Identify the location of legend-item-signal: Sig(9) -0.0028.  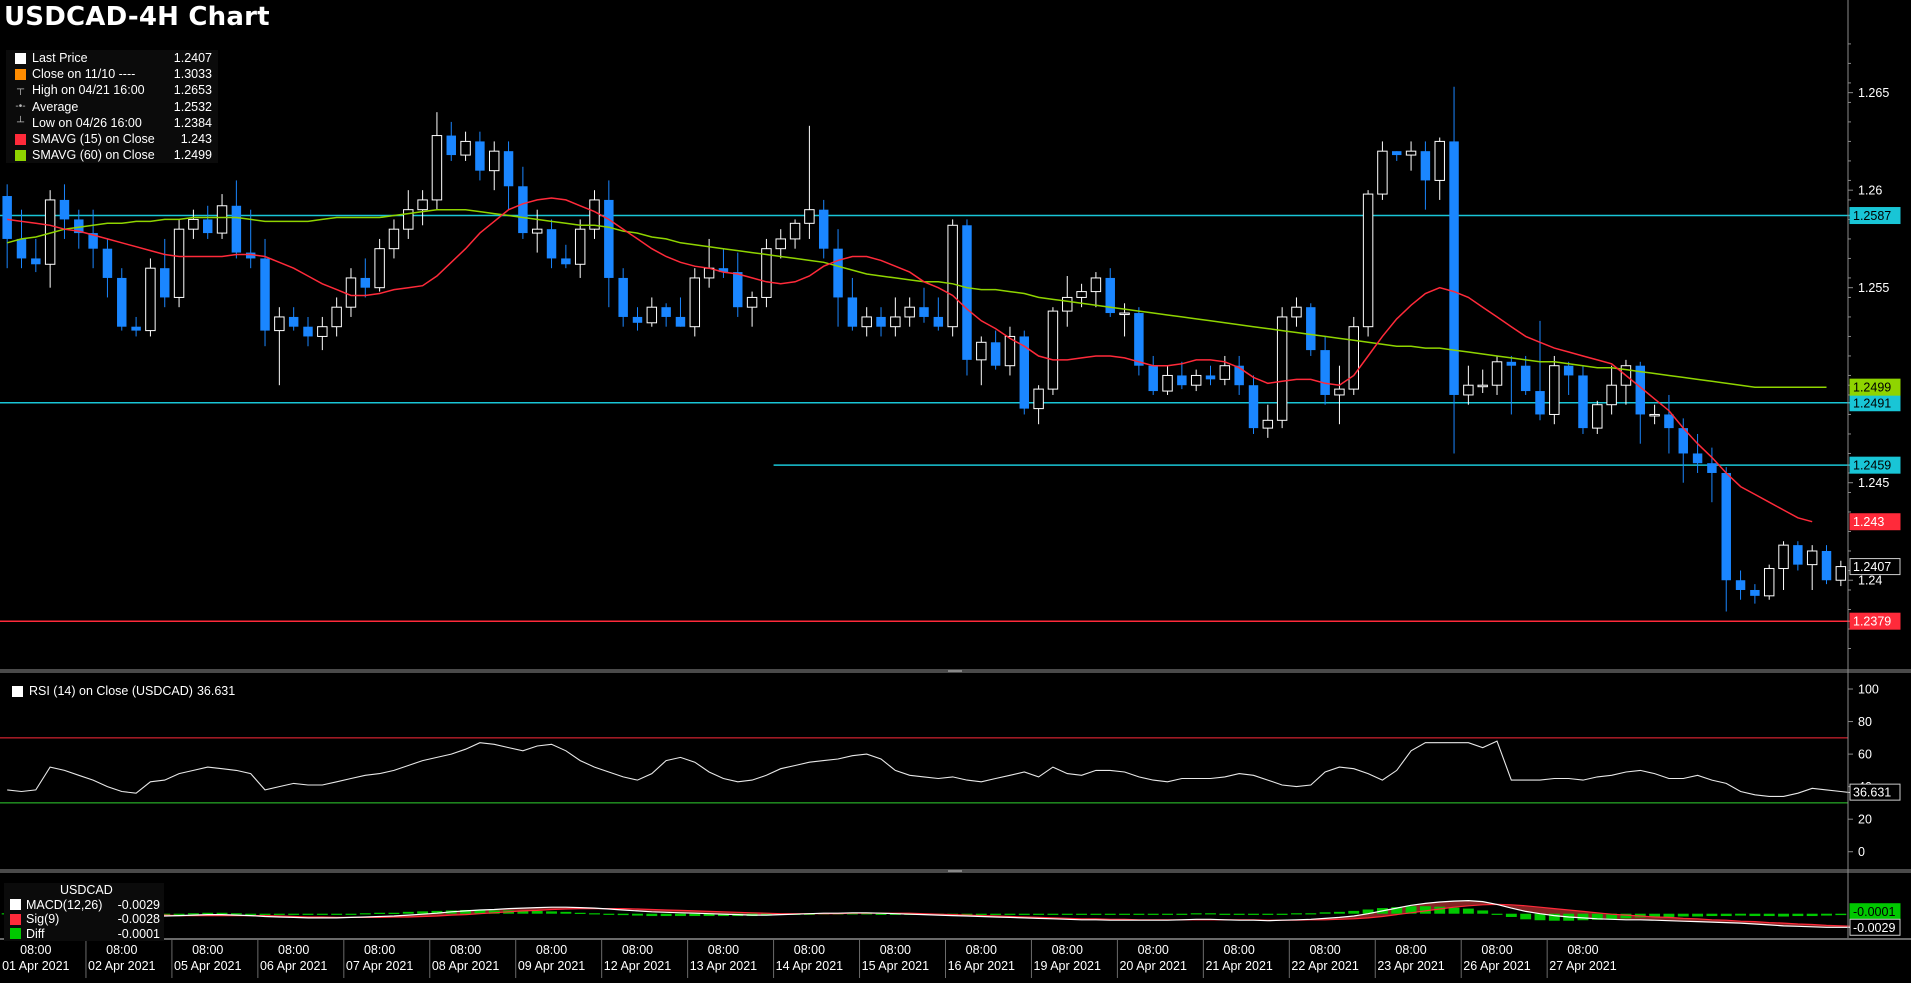
(84, 919).